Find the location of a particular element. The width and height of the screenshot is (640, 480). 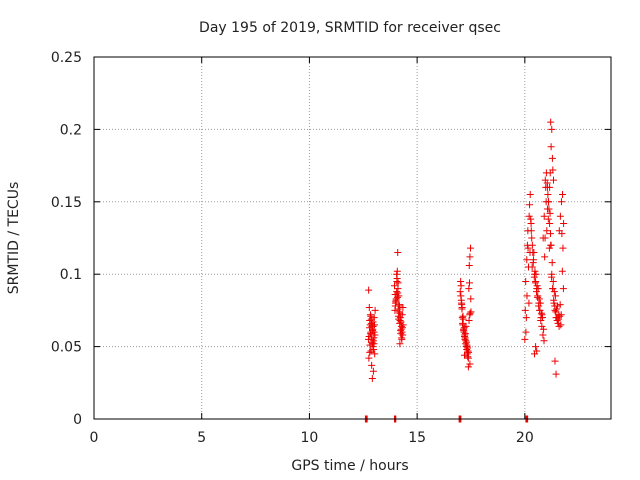

y-tick-label: 0.2 is located at coordinates (71, 130).